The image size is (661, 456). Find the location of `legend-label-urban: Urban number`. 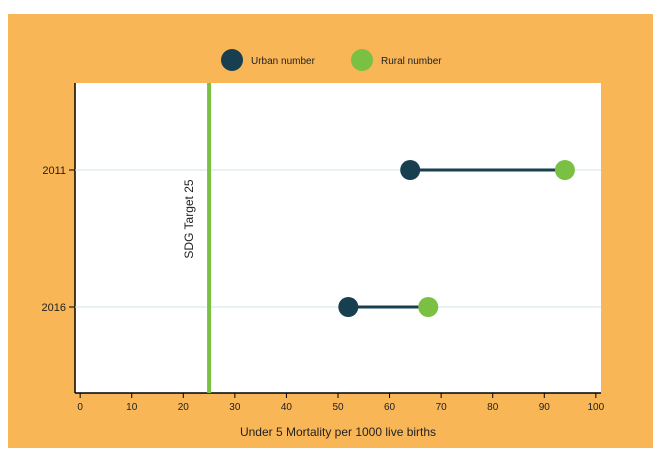

legend-label-urban: Urban number is located at coordinates (283, 61).